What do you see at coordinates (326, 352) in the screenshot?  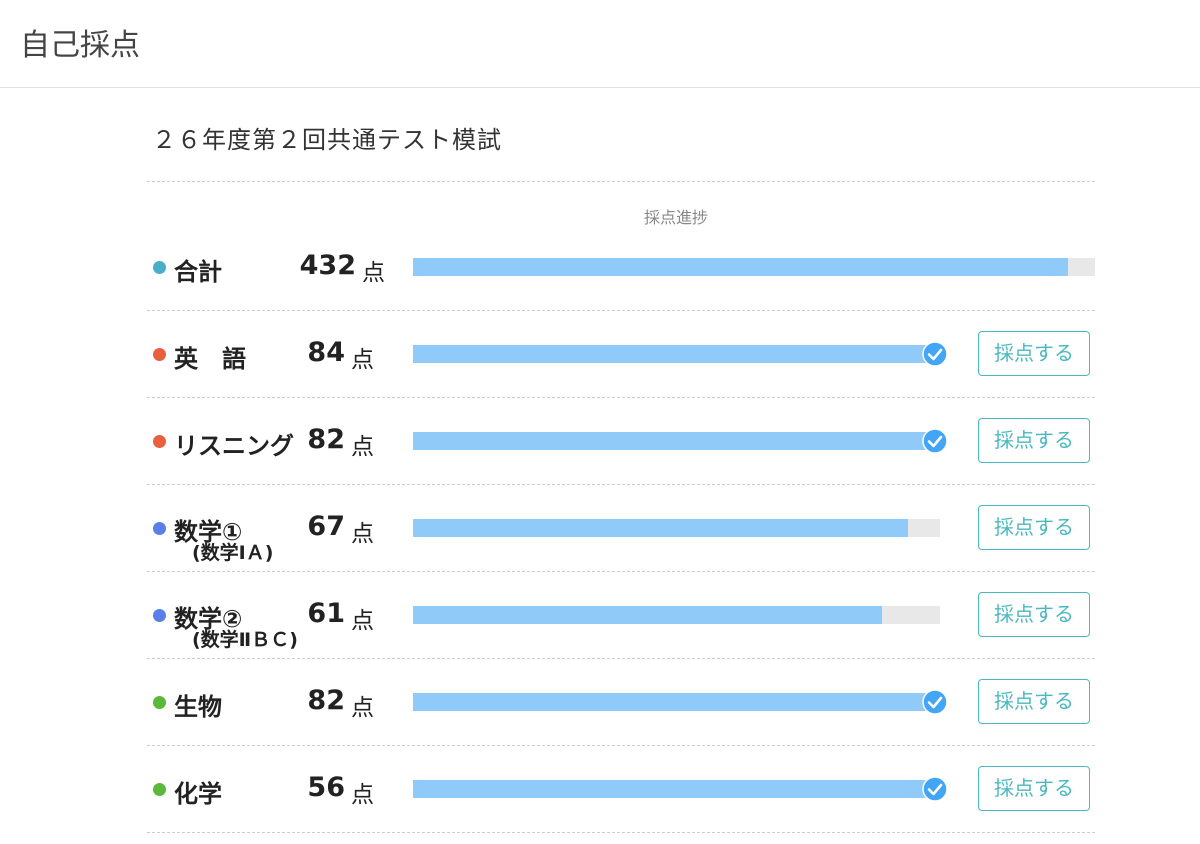 I see `score: 84` at bounding box center [326, 352].